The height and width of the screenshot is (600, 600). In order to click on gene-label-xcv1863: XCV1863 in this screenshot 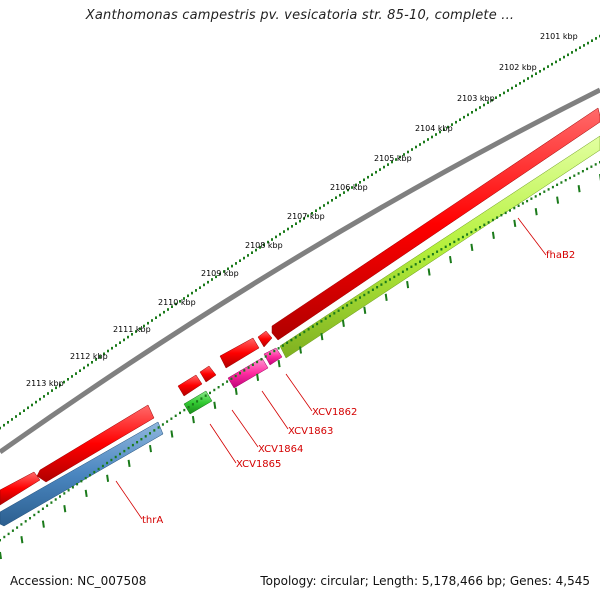, I will do `click(310, 431)`.